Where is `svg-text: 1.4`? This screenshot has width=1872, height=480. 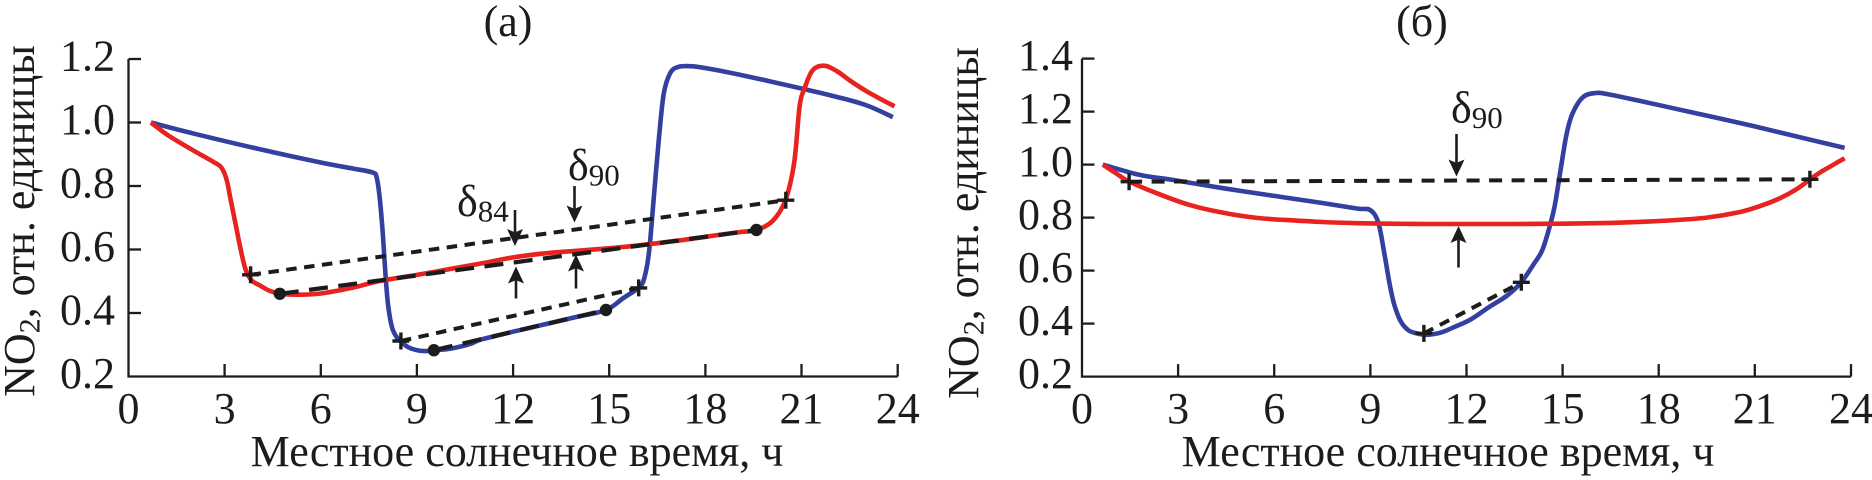 svg-text: 1.4 is located at coordinates (1045, 55).